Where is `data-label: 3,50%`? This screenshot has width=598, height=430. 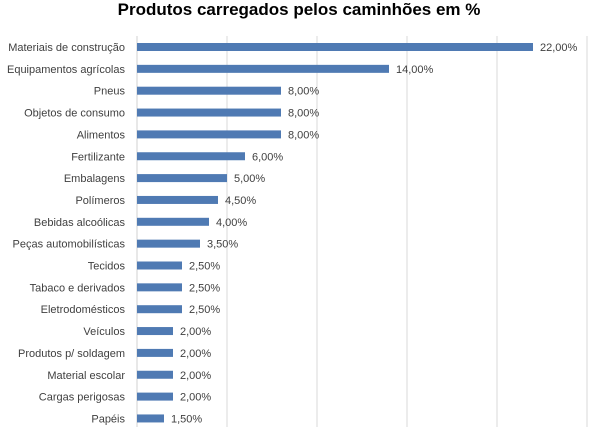
data-label: 3,50% is located at coordinates (222, 245).